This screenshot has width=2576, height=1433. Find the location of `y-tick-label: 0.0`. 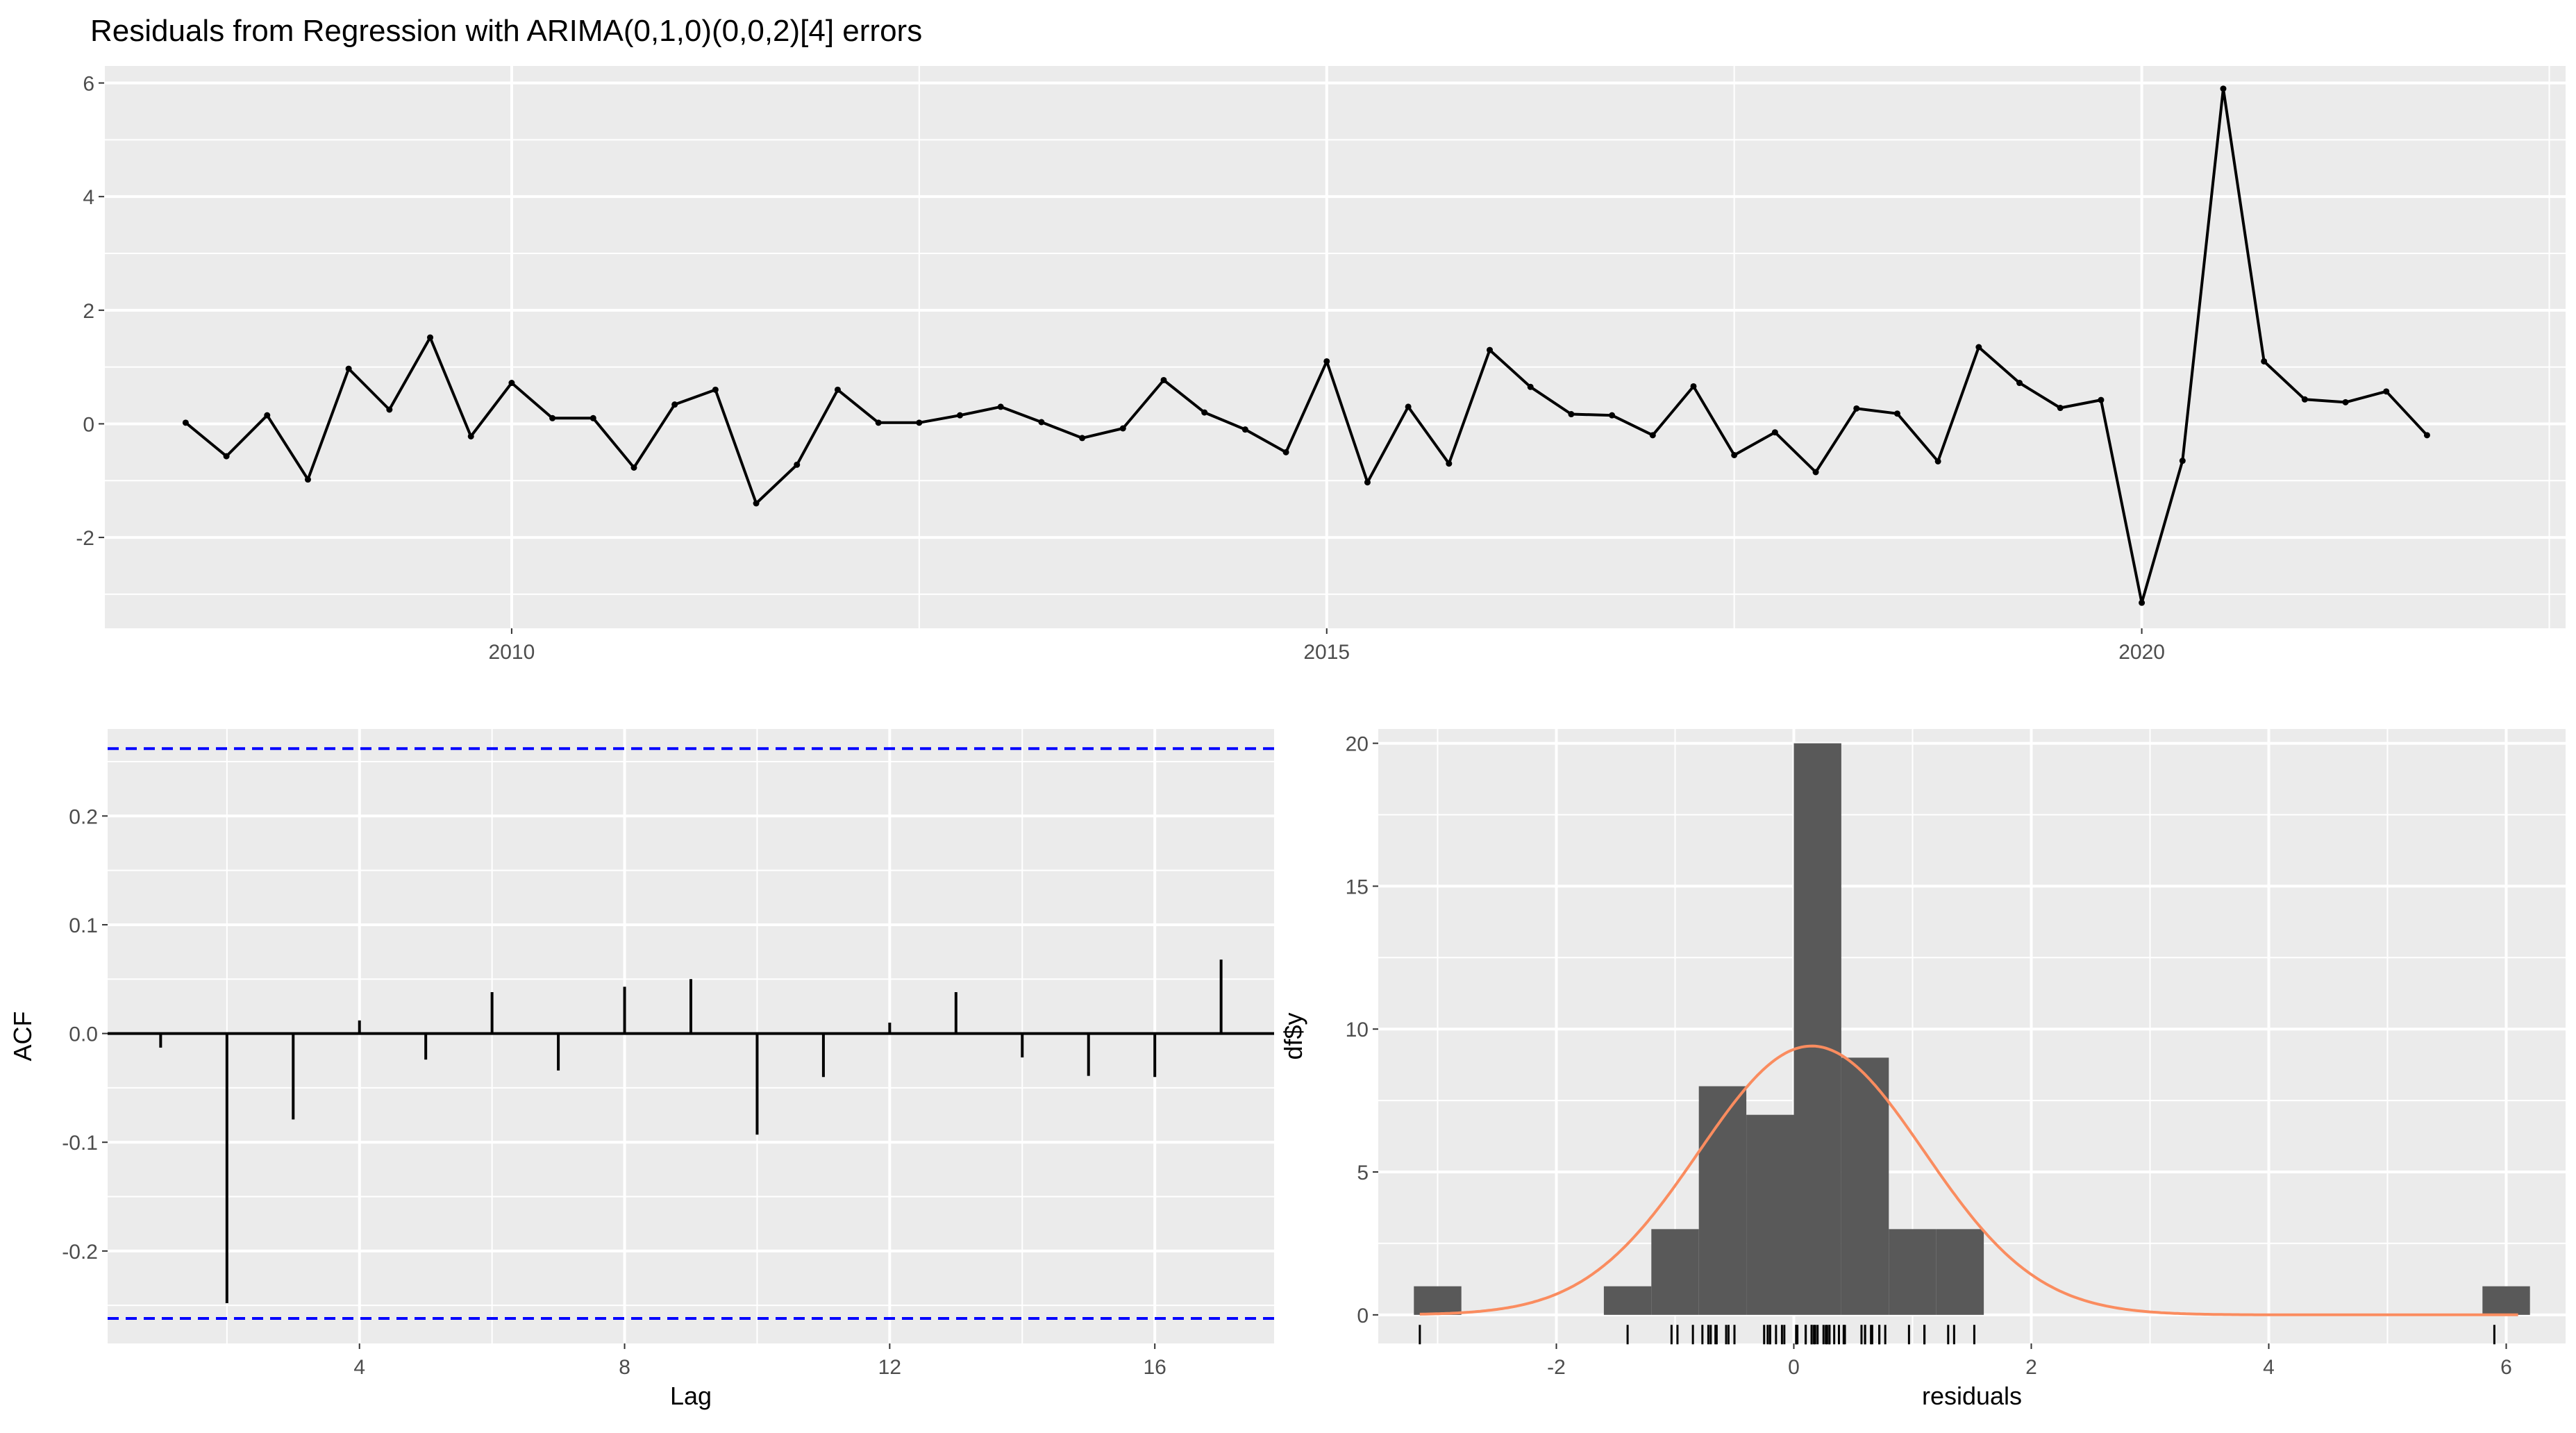

y-tick-label: 0.0 is located at coordinates (83, 1034).